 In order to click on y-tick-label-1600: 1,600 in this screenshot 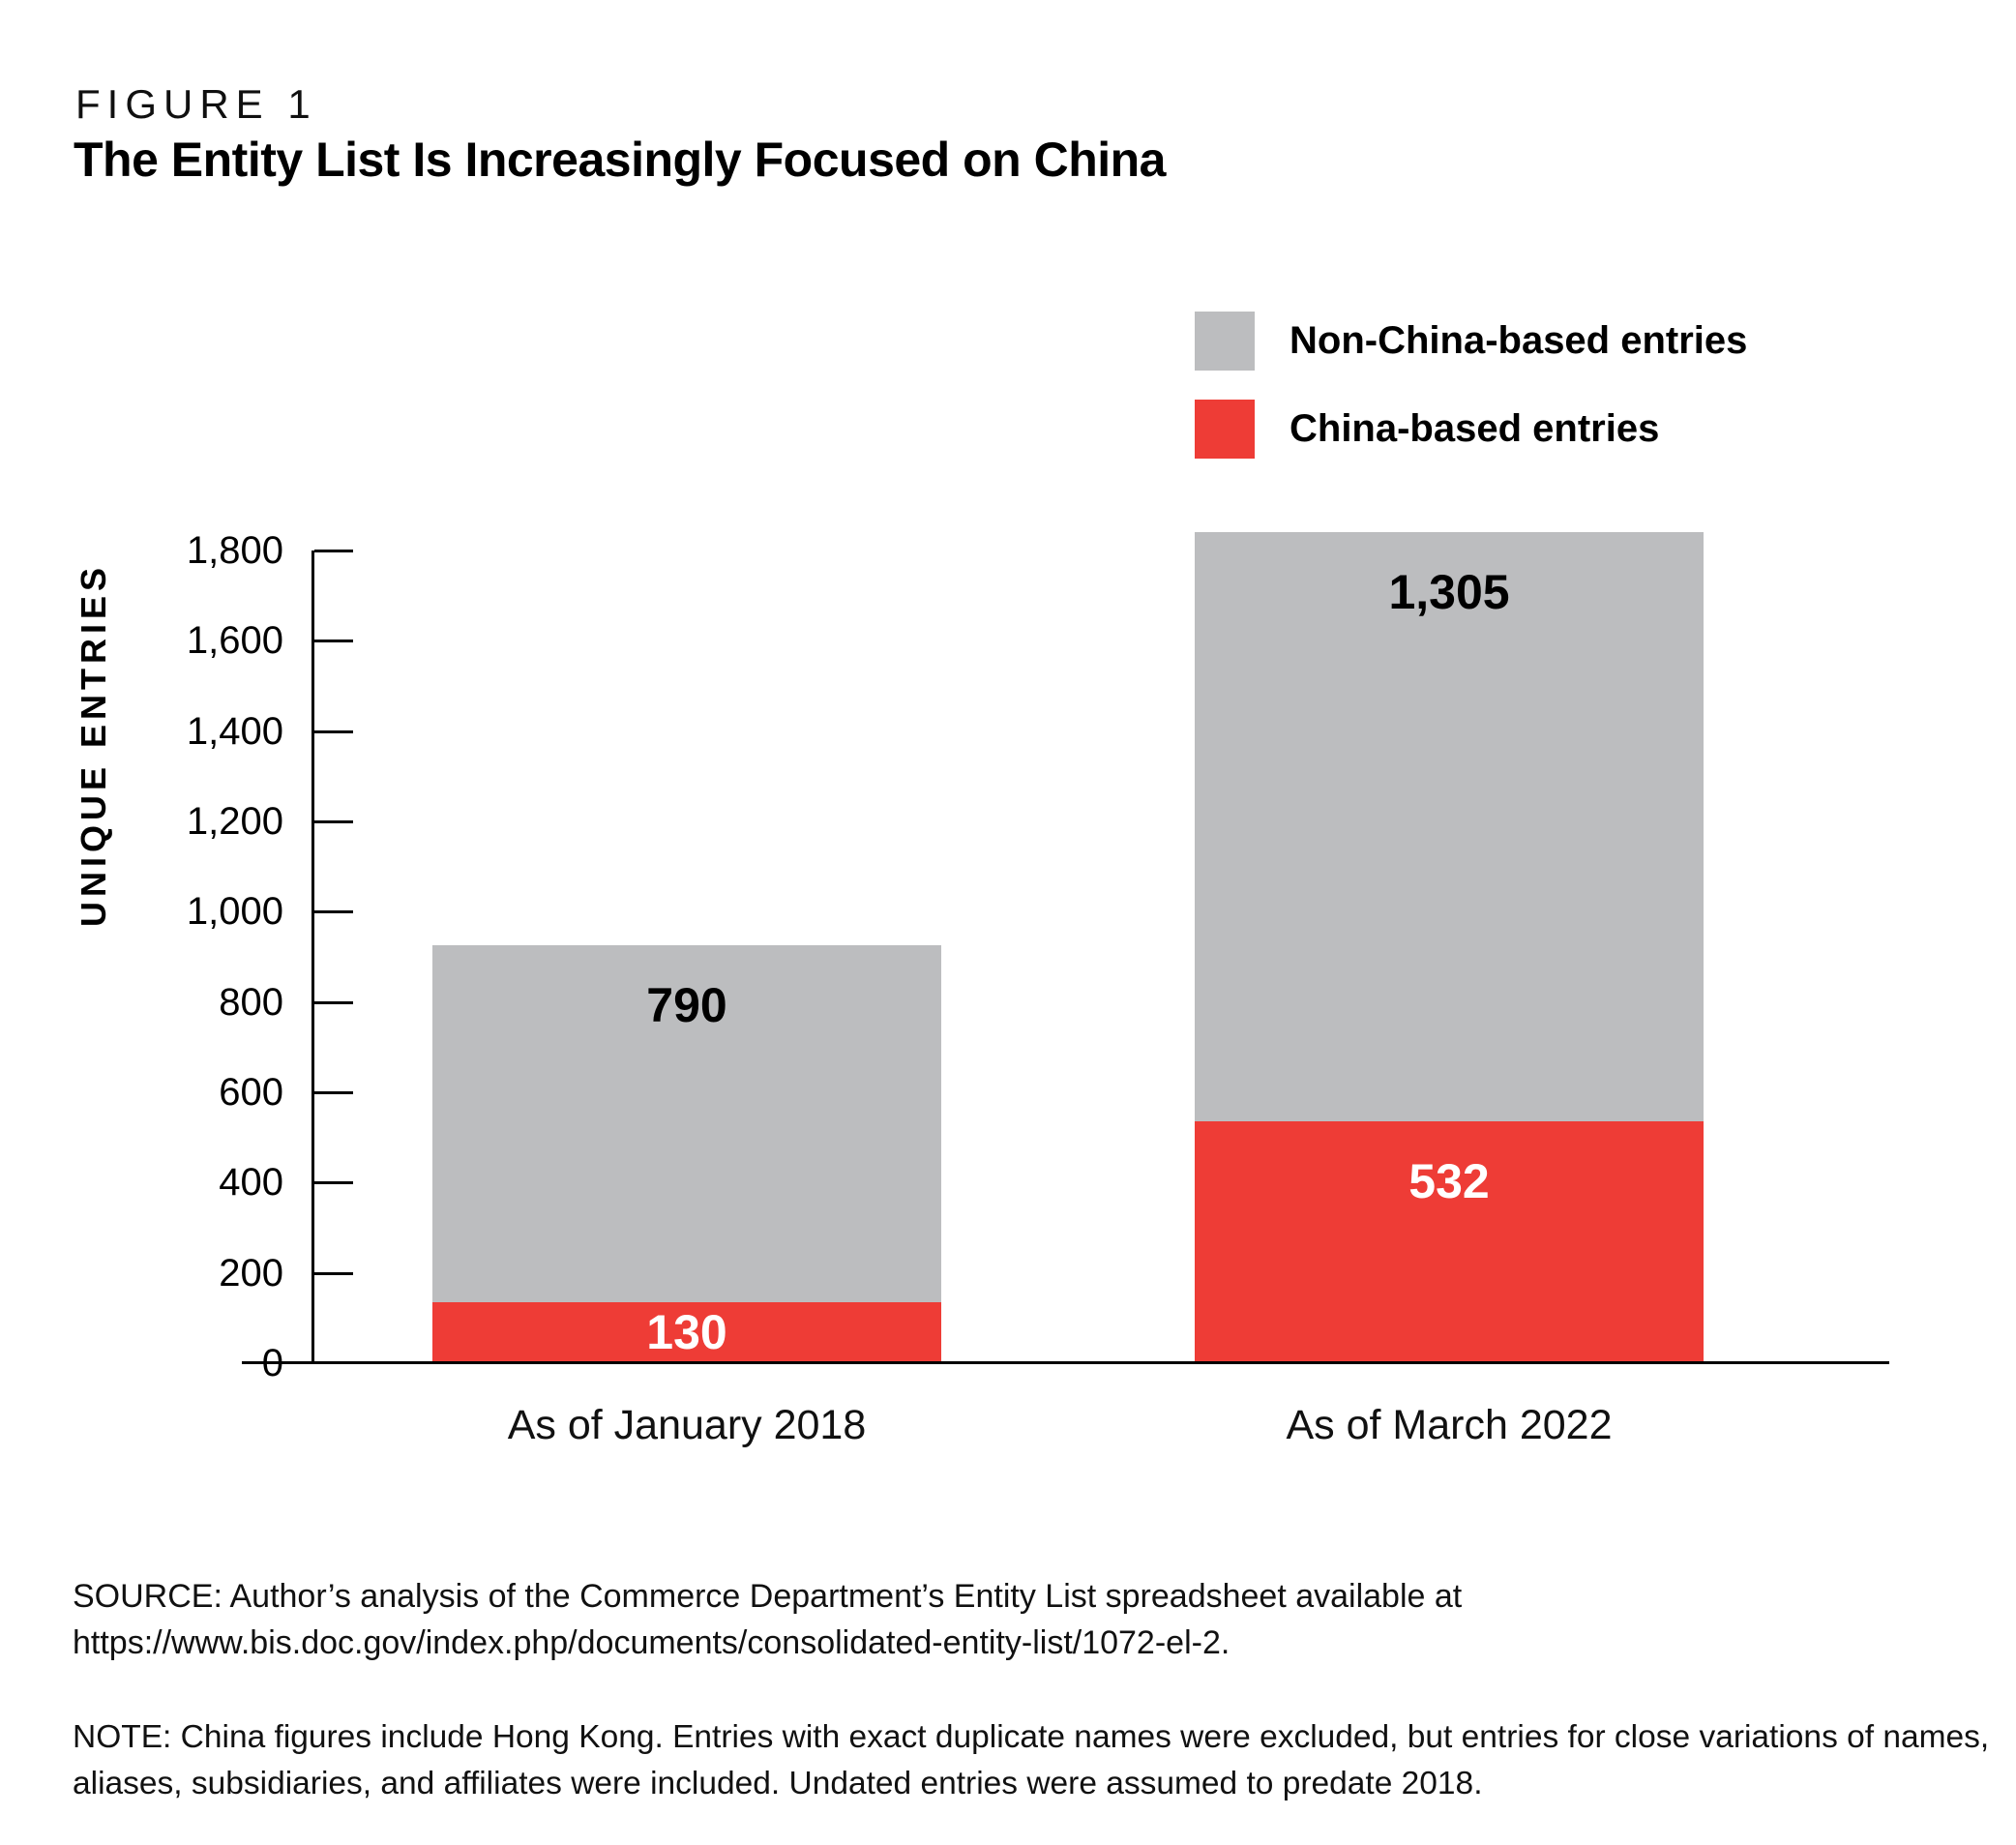, I will do `click(235, 641)`.